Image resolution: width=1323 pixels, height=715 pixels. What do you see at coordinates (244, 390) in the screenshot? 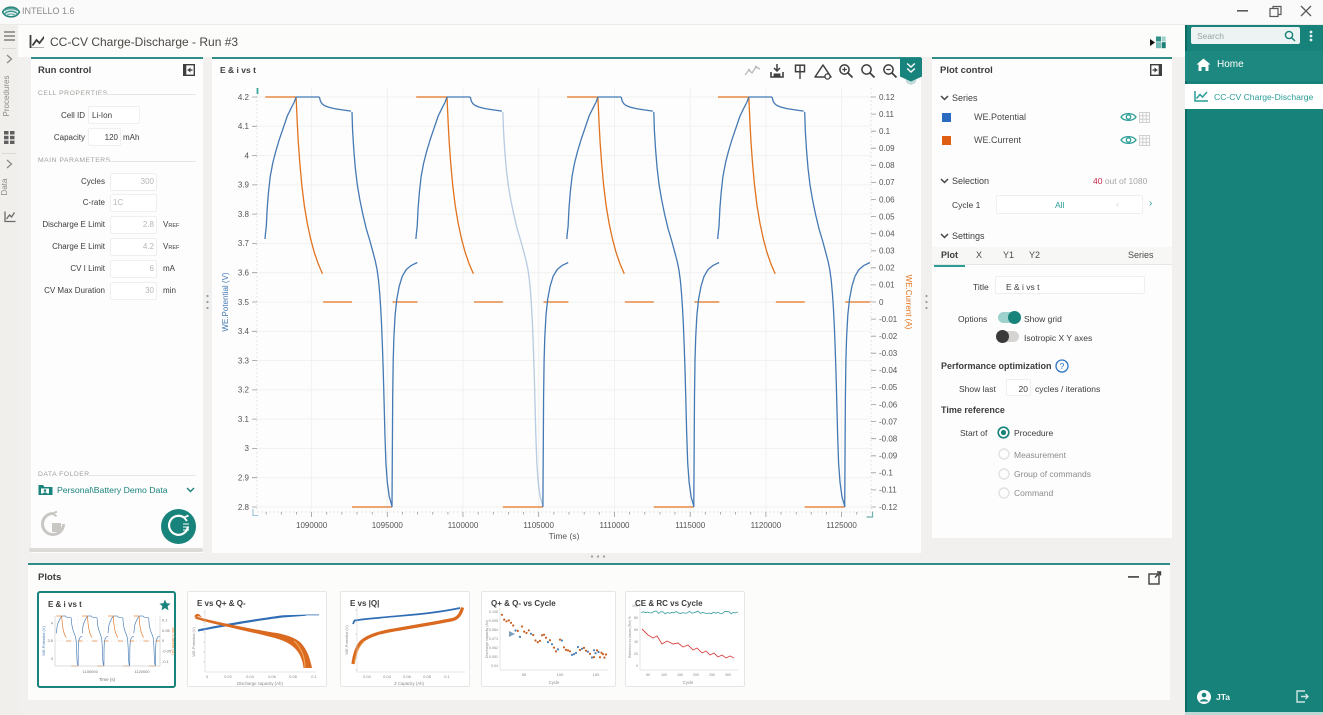
I see `svg-text: 3.2` at bounding box center [244, 390].